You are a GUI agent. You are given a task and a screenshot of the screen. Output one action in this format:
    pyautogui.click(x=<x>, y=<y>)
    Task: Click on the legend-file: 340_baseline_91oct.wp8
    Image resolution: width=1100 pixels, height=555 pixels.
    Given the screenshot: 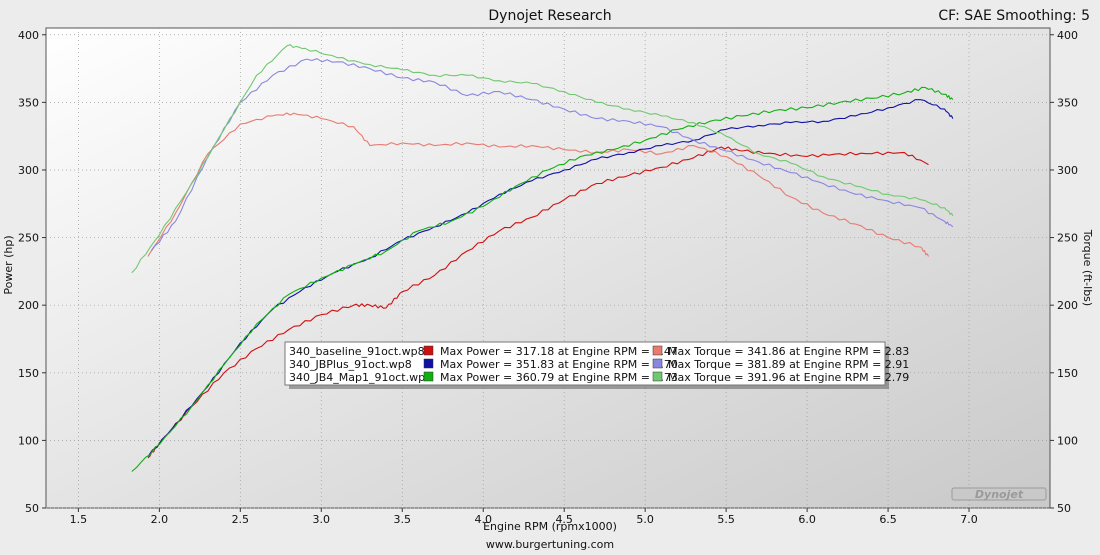 What is the action you would take?
    pyautogui.click(x=357, y=351)
    